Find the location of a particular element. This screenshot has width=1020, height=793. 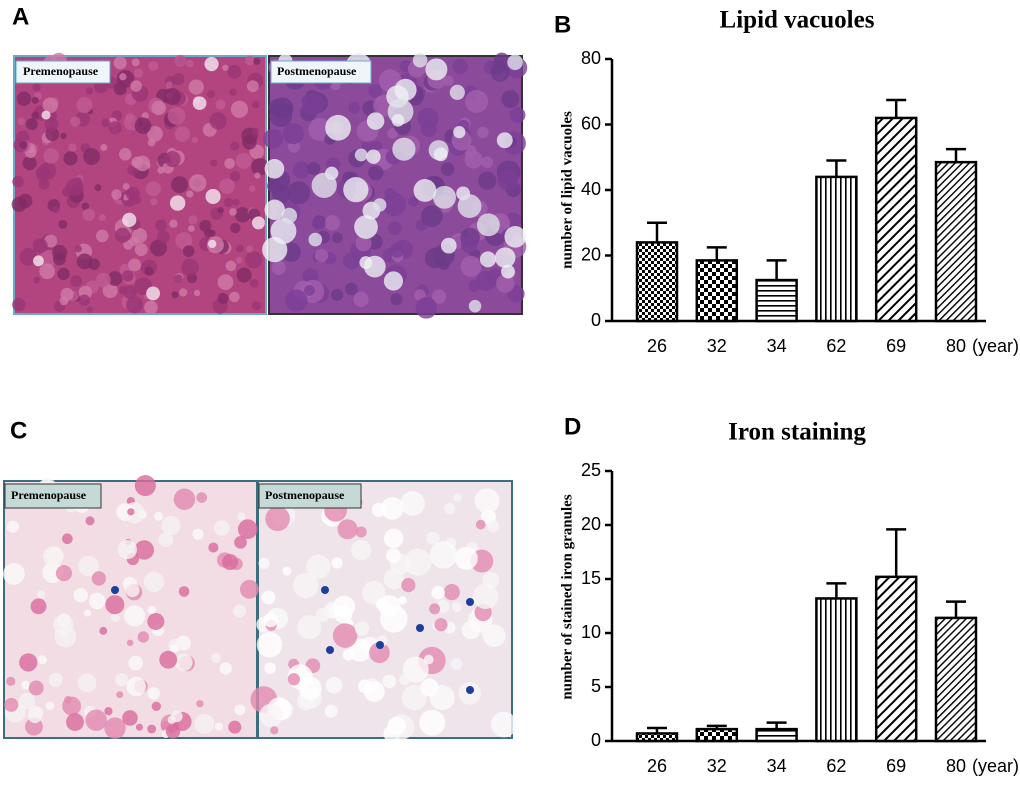

y-tick-label: 20 is located at coordinates (591, 524).